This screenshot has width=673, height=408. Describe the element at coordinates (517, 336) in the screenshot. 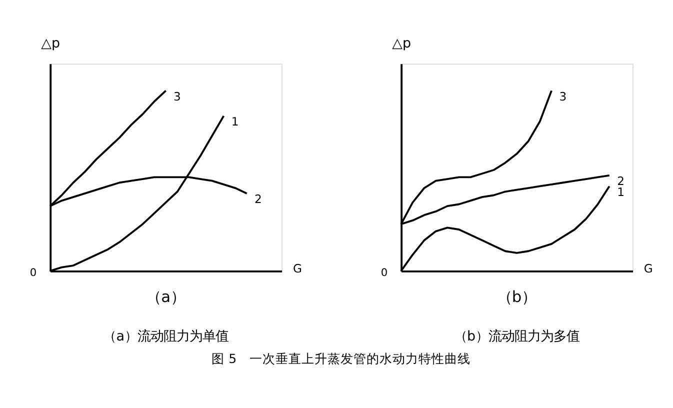

I see `text: （b）流动阻力为多值` at that location.